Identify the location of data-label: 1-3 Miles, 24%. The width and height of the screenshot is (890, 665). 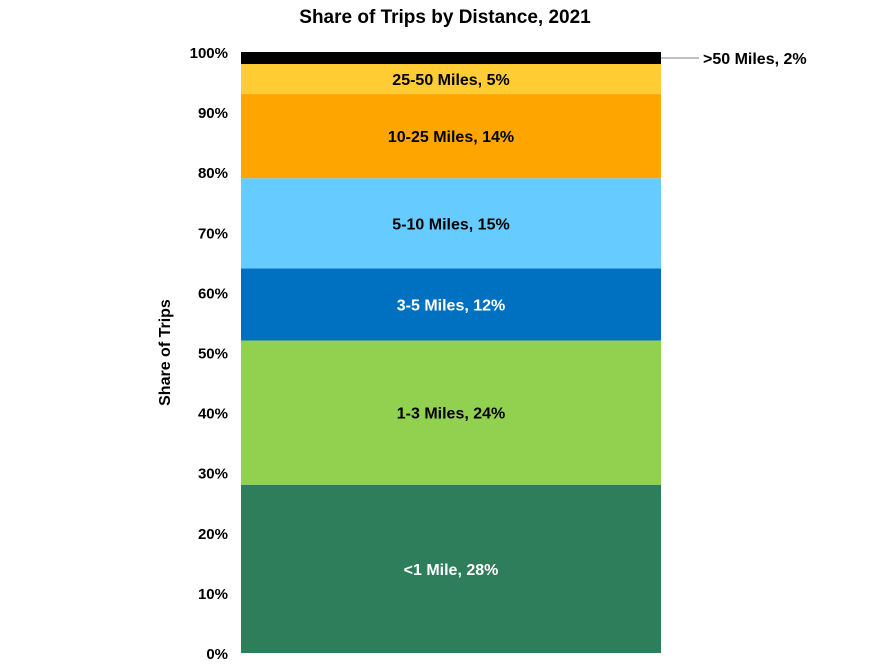
(451, 414).